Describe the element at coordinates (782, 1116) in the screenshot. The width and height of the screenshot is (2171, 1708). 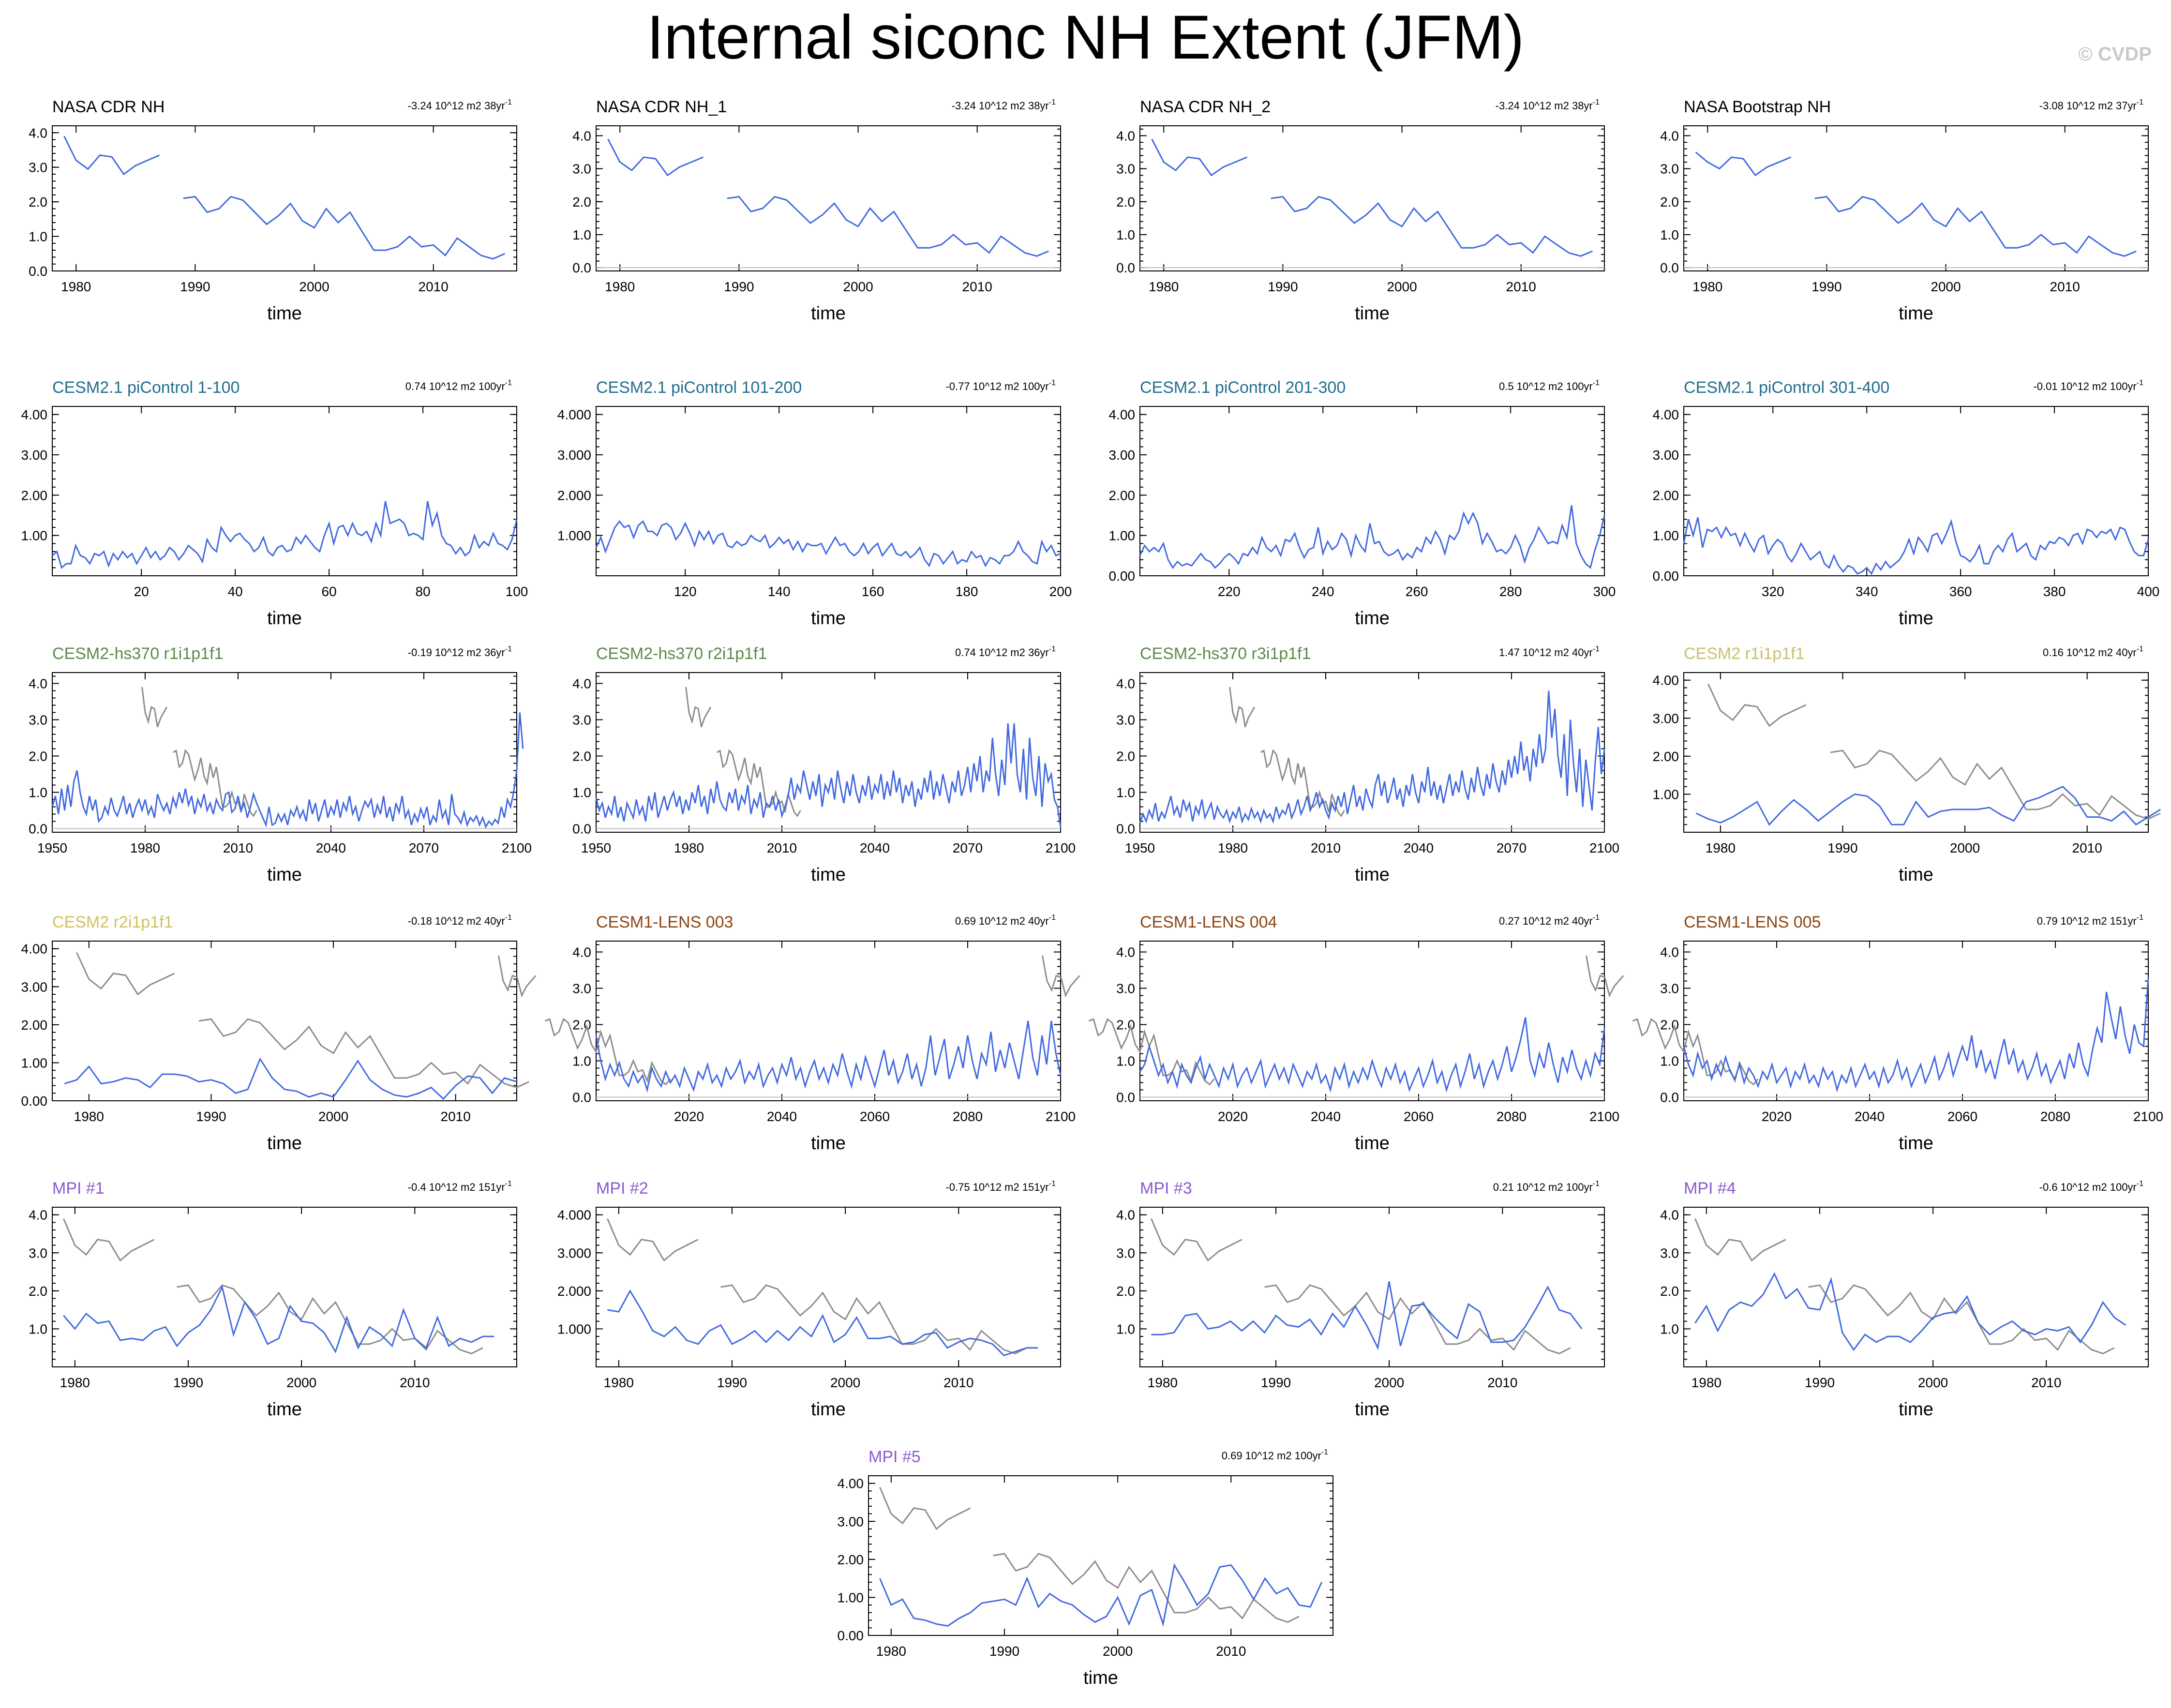
I see `x-tick-label: 2040` at that location.